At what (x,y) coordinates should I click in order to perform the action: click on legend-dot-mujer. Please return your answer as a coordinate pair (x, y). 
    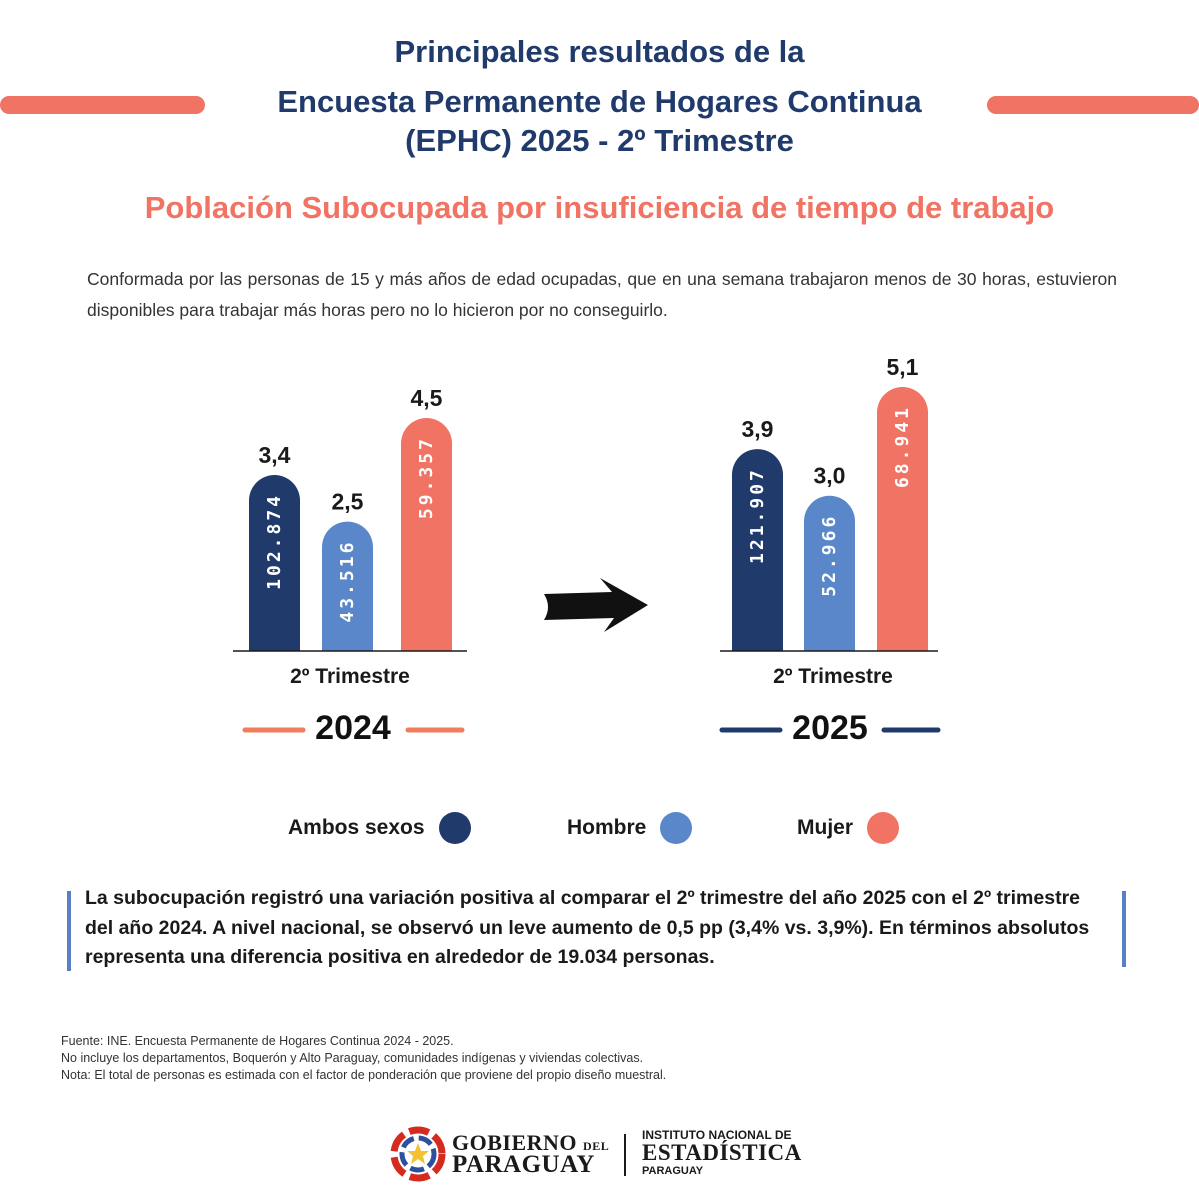
    Looking at the image, I should click on (883, 828).